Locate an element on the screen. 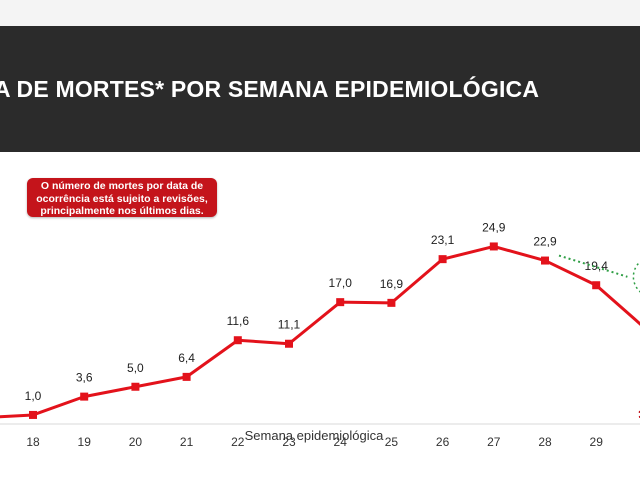  top-strip is located at coordinates (320, 13).